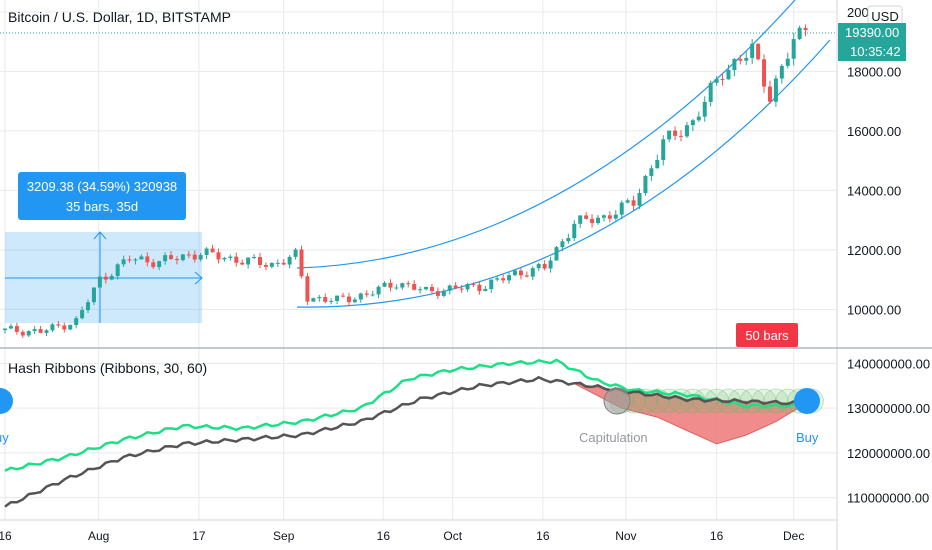 The height and width of the screenshot is (550, 932). I want to click on time-axis: 16 Aug 17 Sep 16 Oct 16 Nov 16 Dec, so click(402, 536).